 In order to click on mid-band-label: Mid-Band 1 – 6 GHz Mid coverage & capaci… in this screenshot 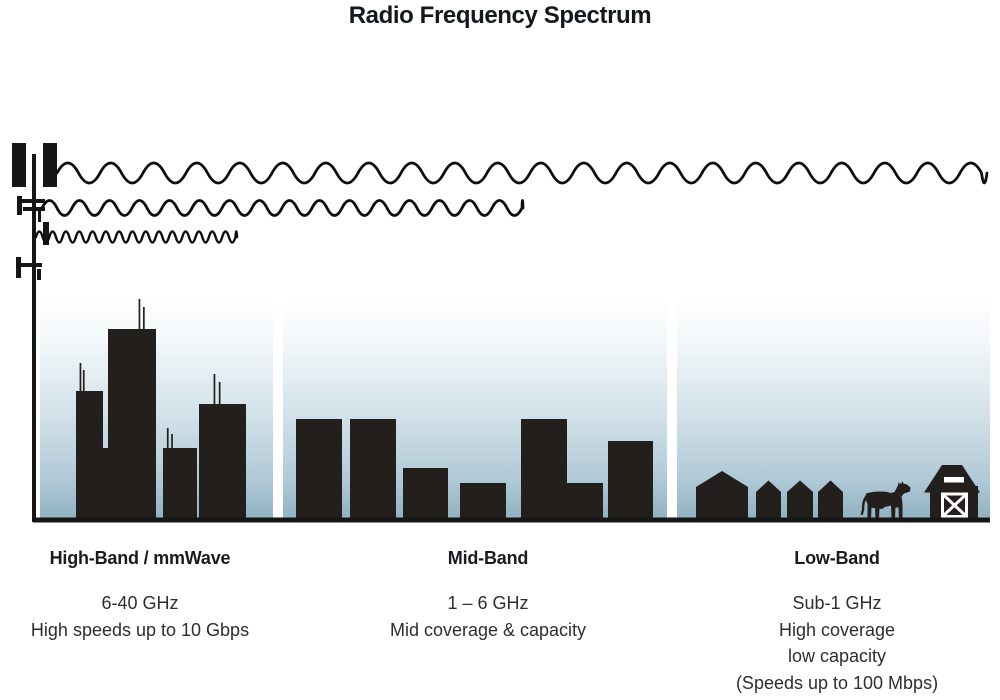, I will do `click(488, 595)`.